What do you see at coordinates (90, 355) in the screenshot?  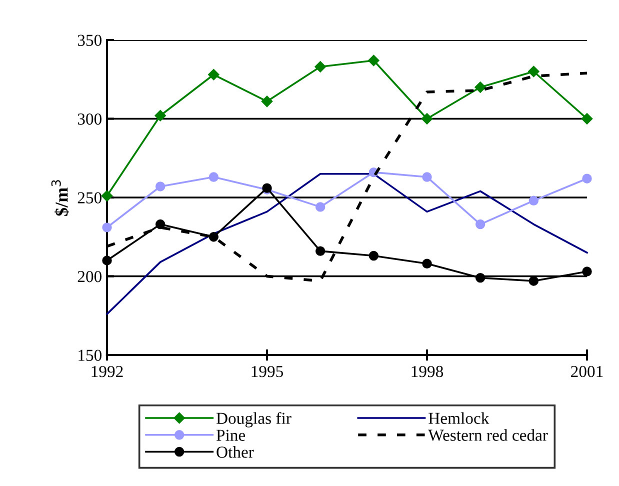 I see `y-tick-label: 150` at bounding box center [90, 355].